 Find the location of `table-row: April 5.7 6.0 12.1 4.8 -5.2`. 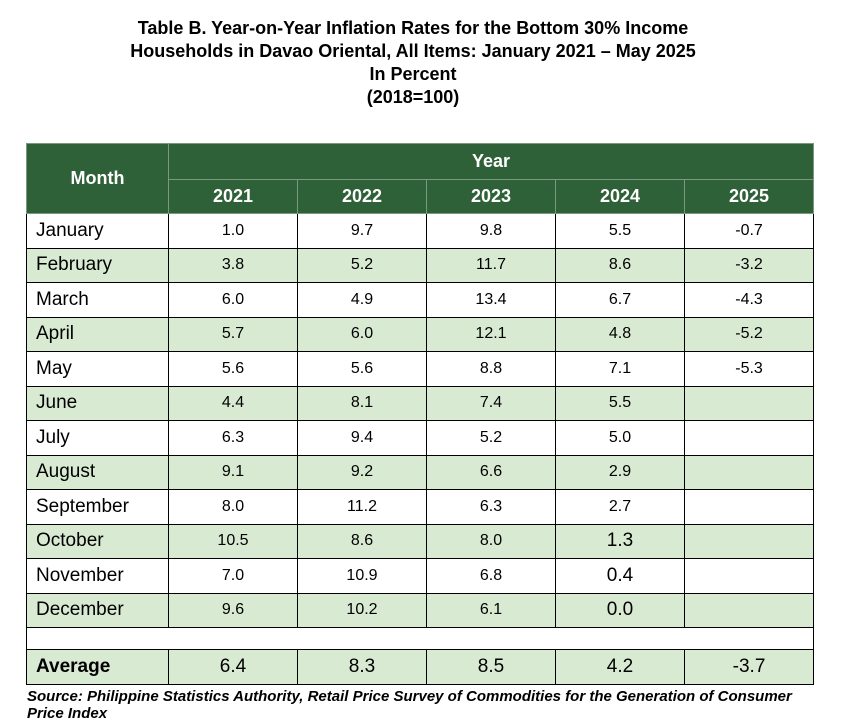

table-row: April 5.7 6.0 12.1 4.8 -5.2 is located at coordinates (420, 334).